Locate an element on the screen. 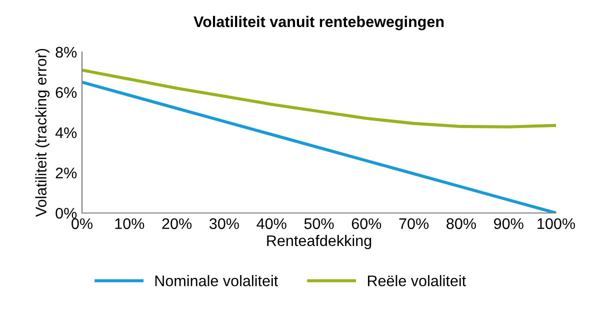 The width and height of the screenshot is (601, 321). legend-label: Nominale volaliteit is located at coordinates (216, 280).